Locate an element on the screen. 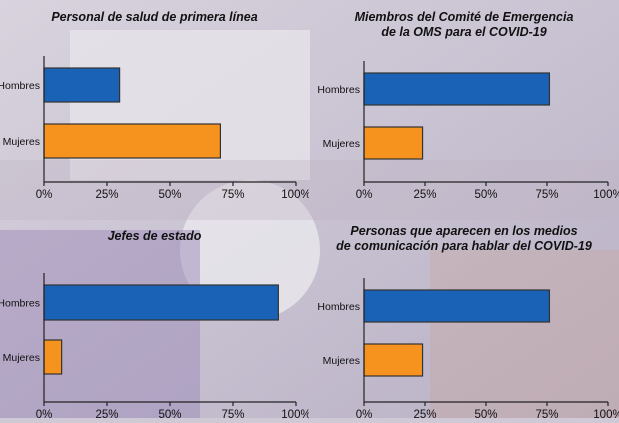 This screenshot has height=423, width=619. chart-title-text: Personal de salud de primera línea is located at coordinates (154, 17).